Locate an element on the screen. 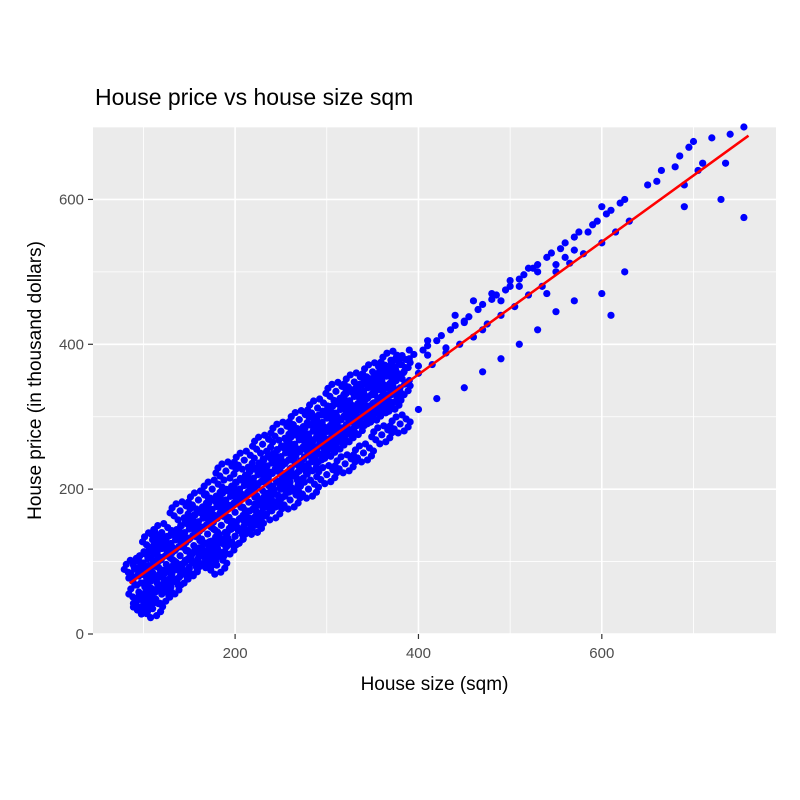 The image size is (800, 800). y-tick-label: 600 is located at coordinates (71, 199).